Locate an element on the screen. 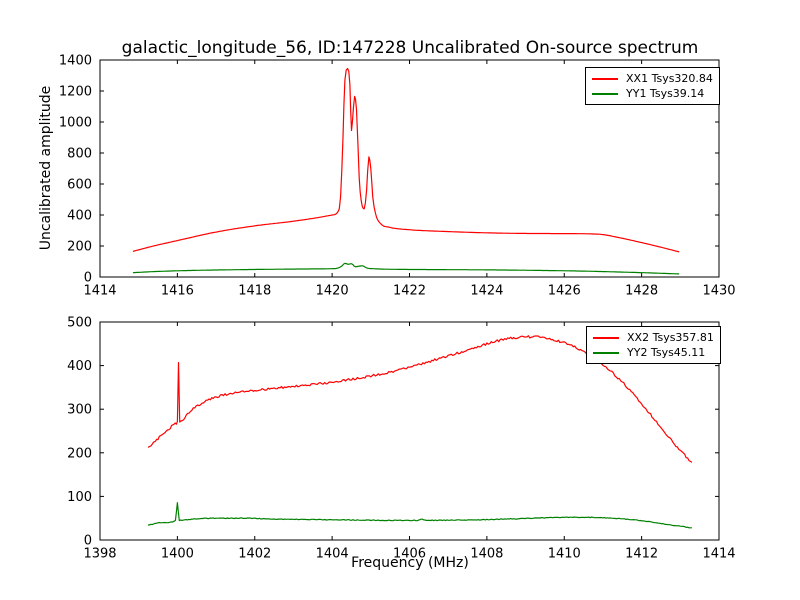 The height and width of the screenshot is (600, 800). legend-line-sample-xx2-icon is located at coordinates (606, 337).